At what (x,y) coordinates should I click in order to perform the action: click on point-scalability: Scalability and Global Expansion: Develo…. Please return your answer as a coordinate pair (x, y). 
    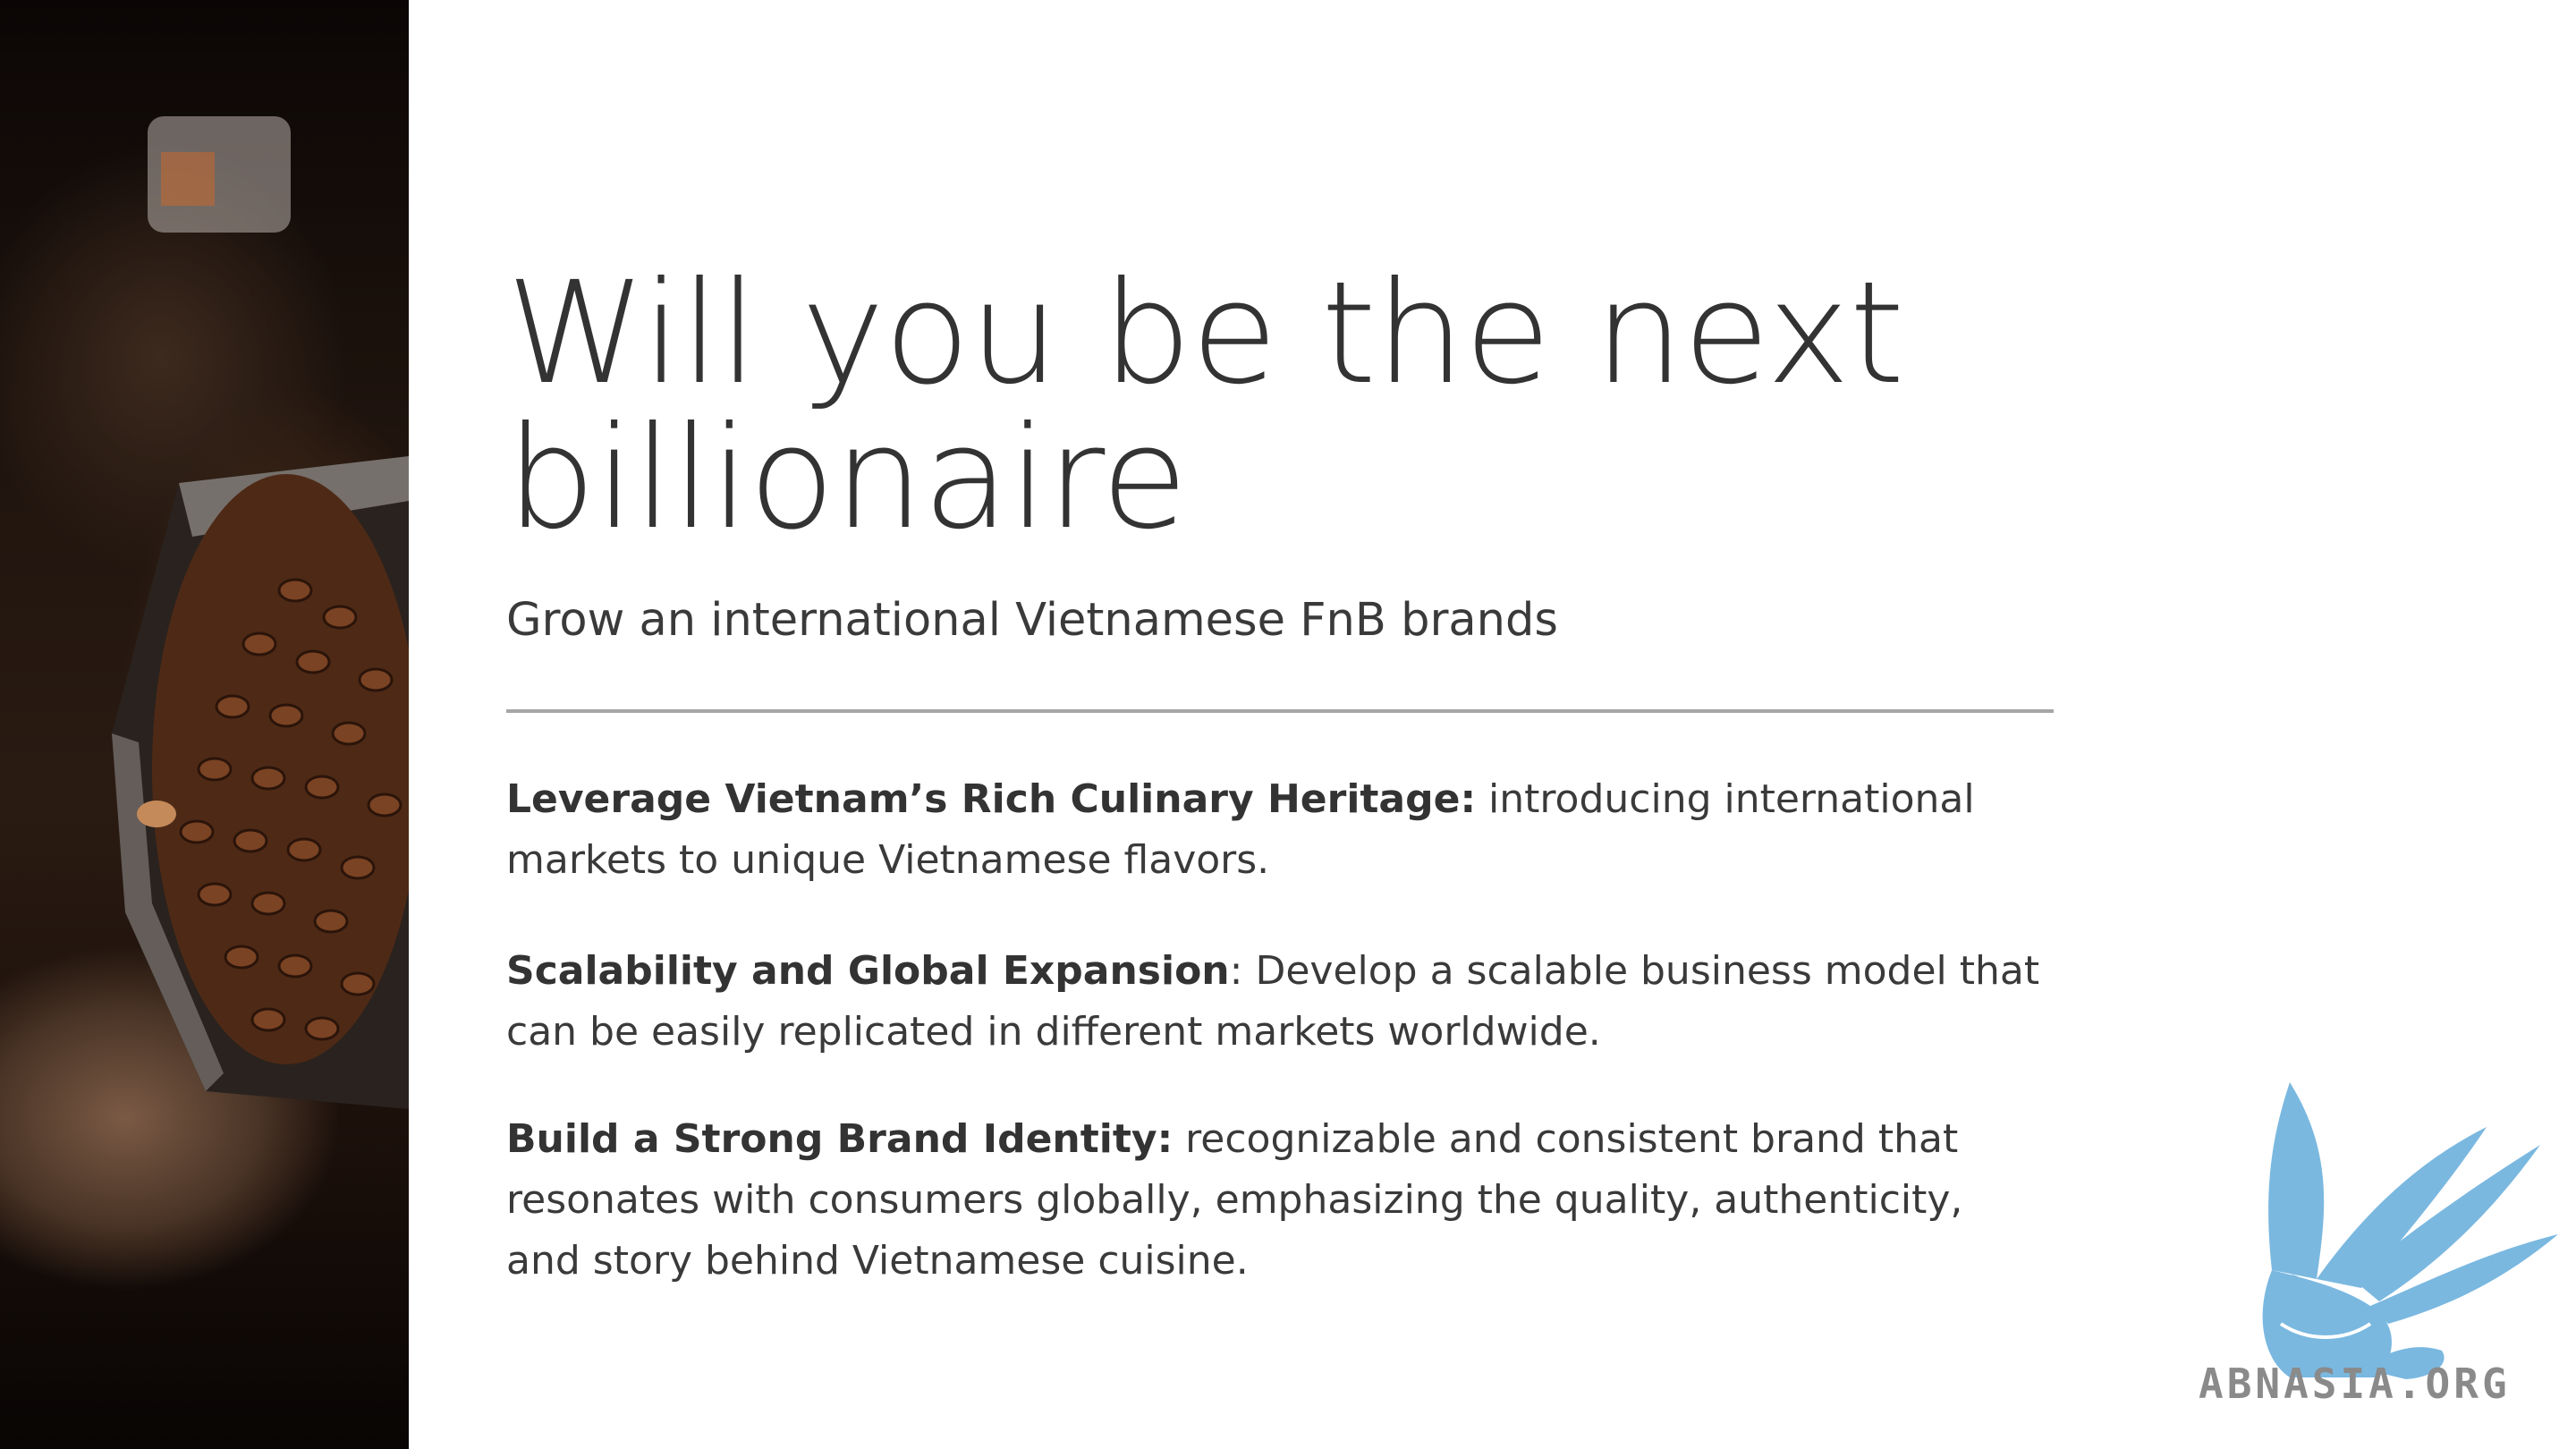
    Looking at the image, I should click on (1275, 1002).